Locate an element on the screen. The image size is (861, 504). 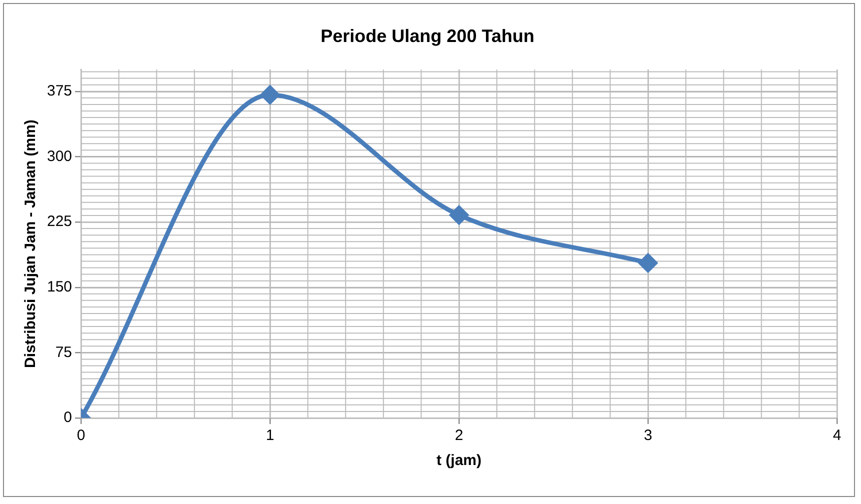
x-tick-label: 2 is located at coordinates (459, 435).